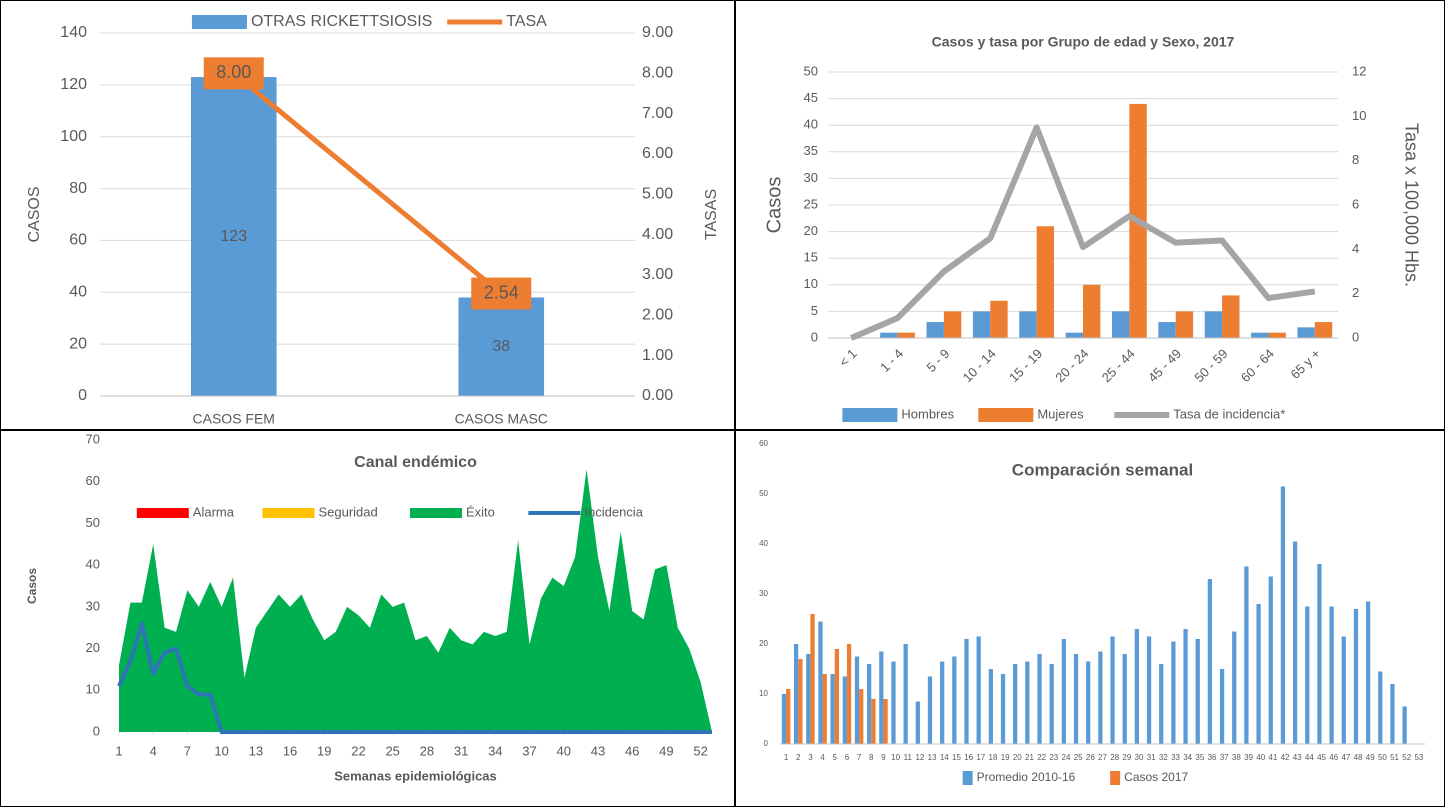 This screenshot has height=807, width=1445. Describe the element at coordinates (613, 511) in the screenshot. I see `legend-label: Incidencia` at that location.